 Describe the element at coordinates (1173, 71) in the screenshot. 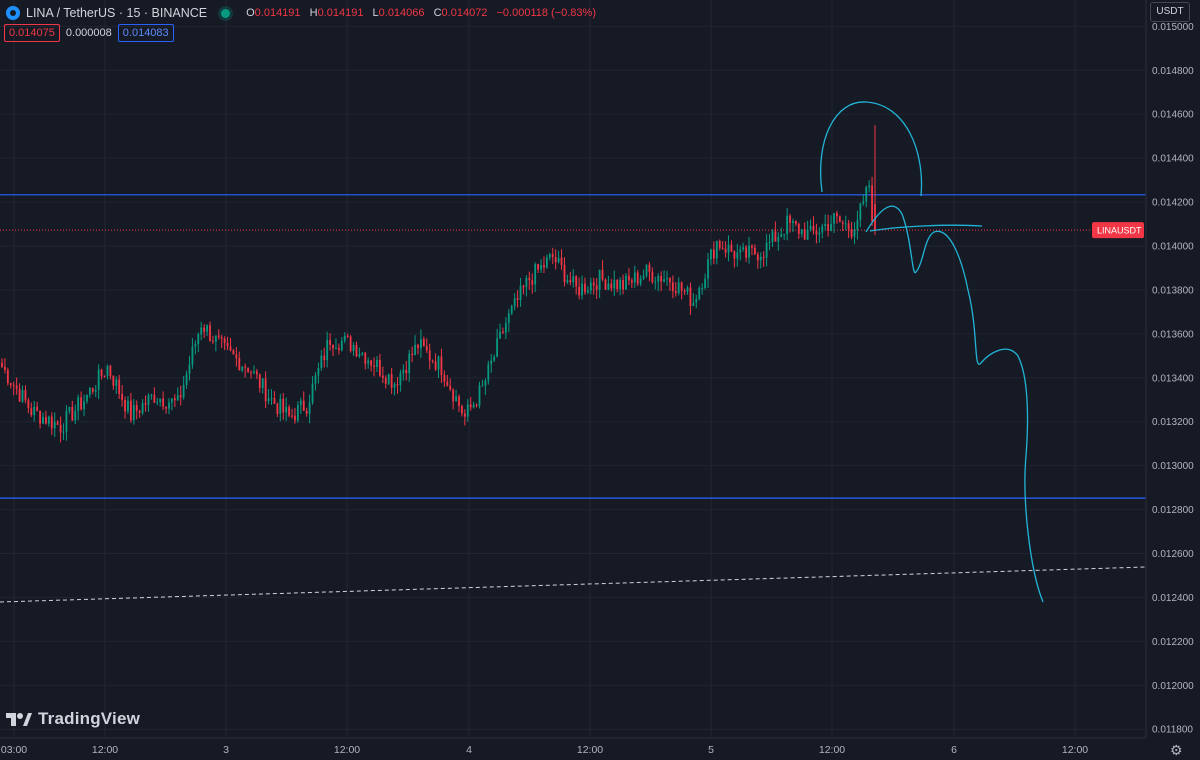

I see `price-tick-label: 0.014800` at that location.